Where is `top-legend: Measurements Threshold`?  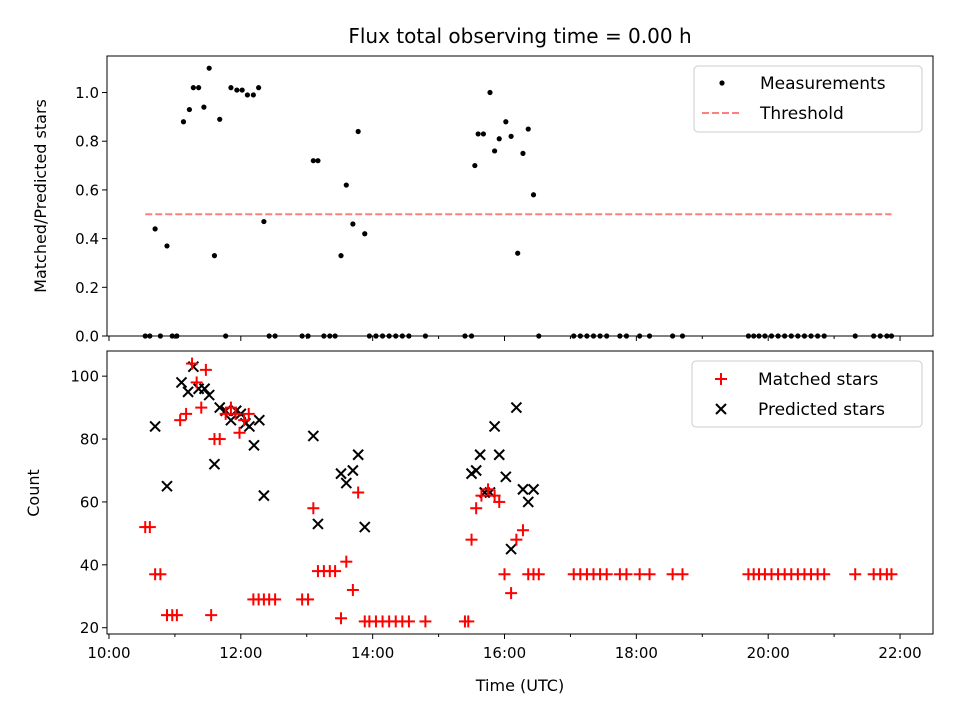
top-legend: Measurements Threshold is located at coordinates (808, 99).